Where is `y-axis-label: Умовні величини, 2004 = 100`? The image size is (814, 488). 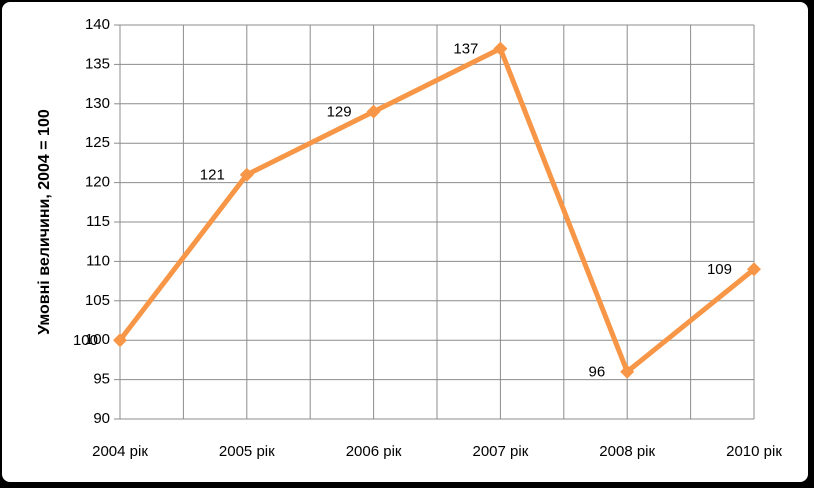
y-axis-label: Умовні величини, 2004 = 100 is located at coordinates (44, 222).